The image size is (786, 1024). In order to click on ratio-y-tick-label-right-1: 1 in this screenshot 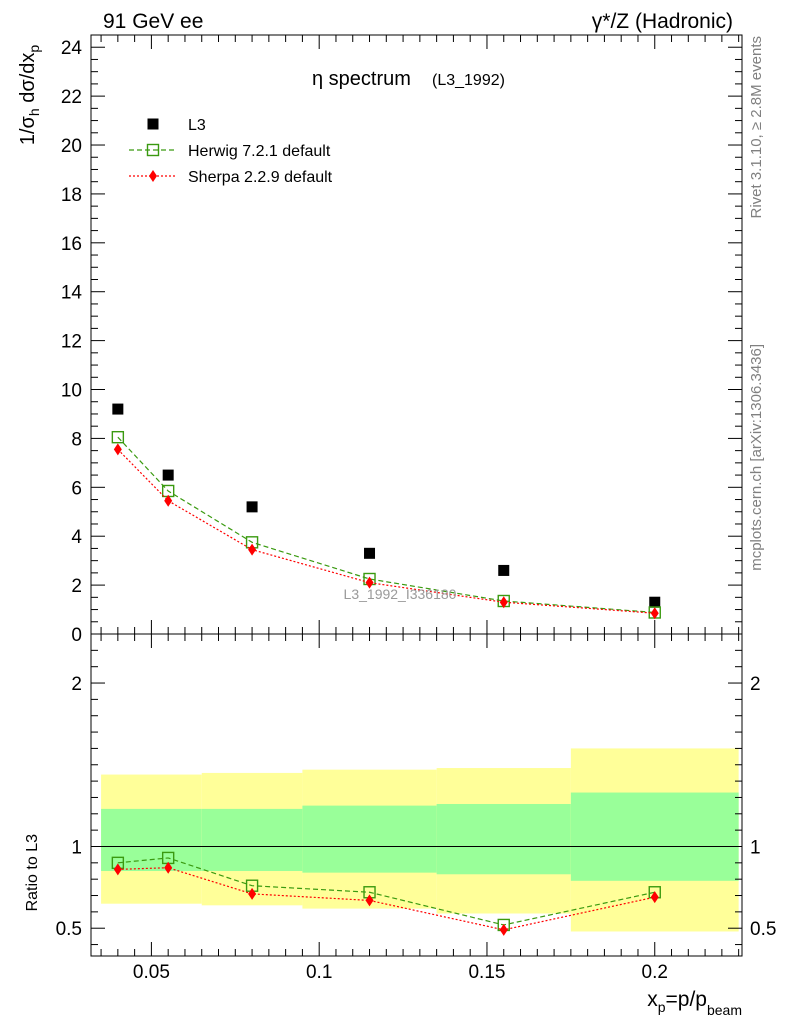, I will do `click(755, 847)`.